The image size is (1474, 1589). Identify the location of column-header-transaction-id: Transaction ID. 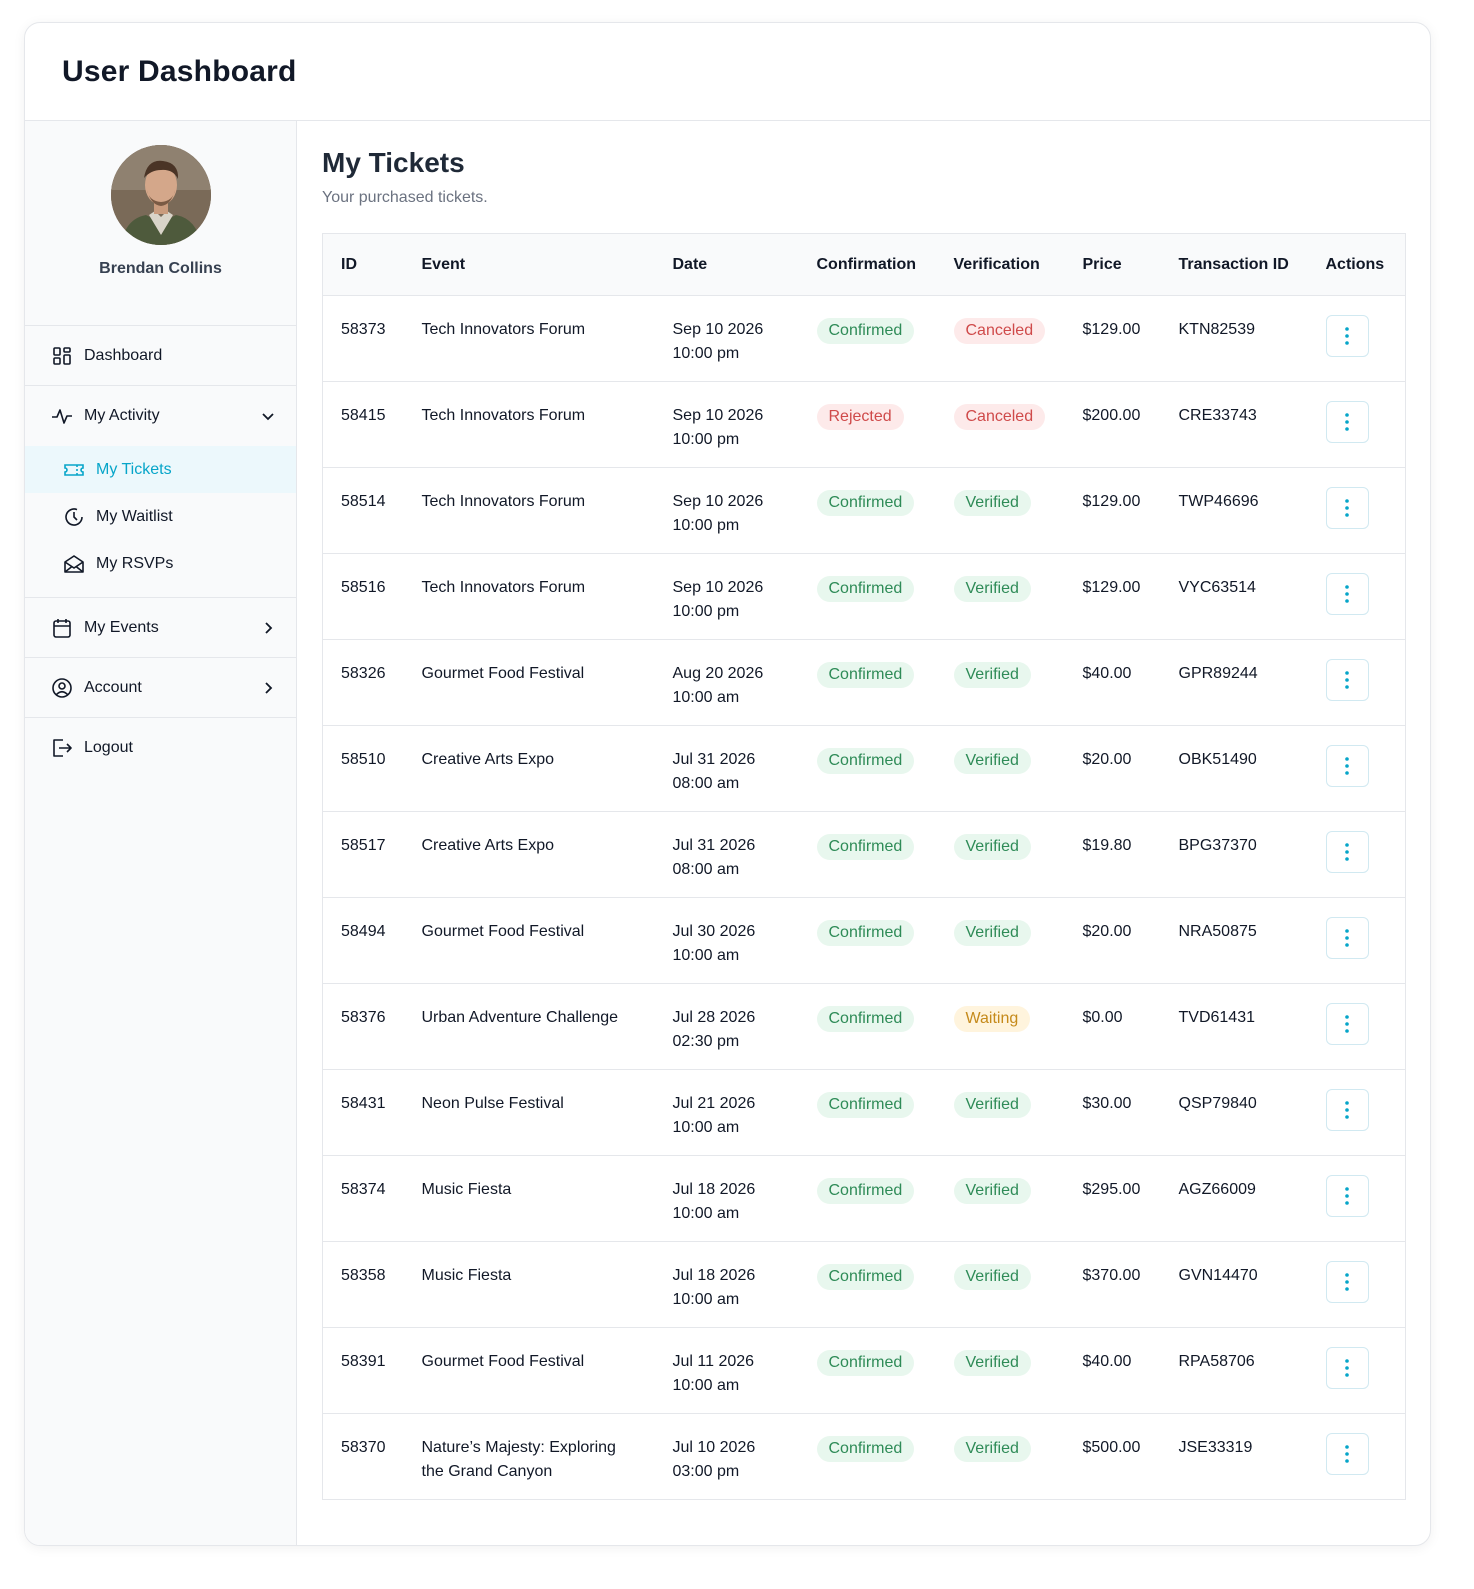
(1234, 264).